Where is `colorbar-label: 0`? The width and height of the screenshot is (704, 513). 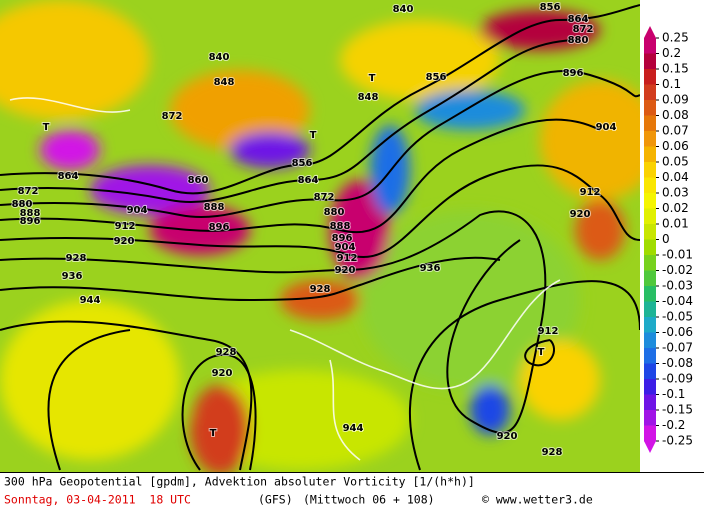
colorbar-label: 0 is located at coordinates (666, 239).